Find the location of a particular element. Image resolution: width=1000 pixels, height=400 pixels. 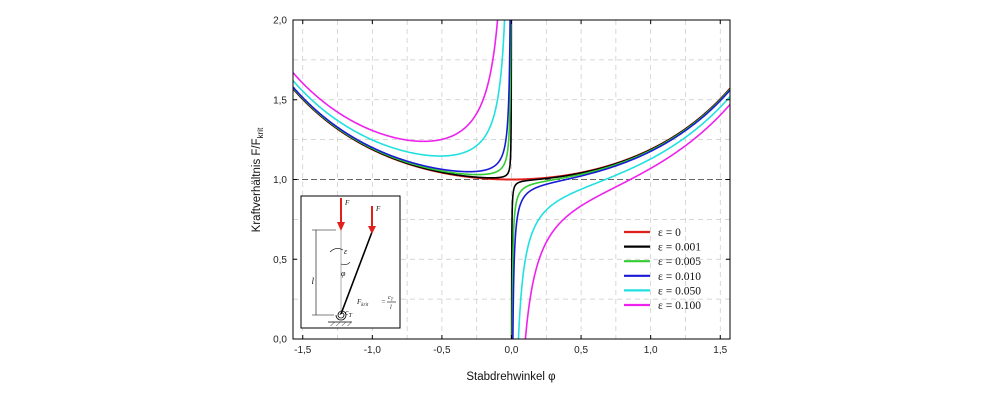

inset-formula-denominator: l is located at coordinates (391, 308).